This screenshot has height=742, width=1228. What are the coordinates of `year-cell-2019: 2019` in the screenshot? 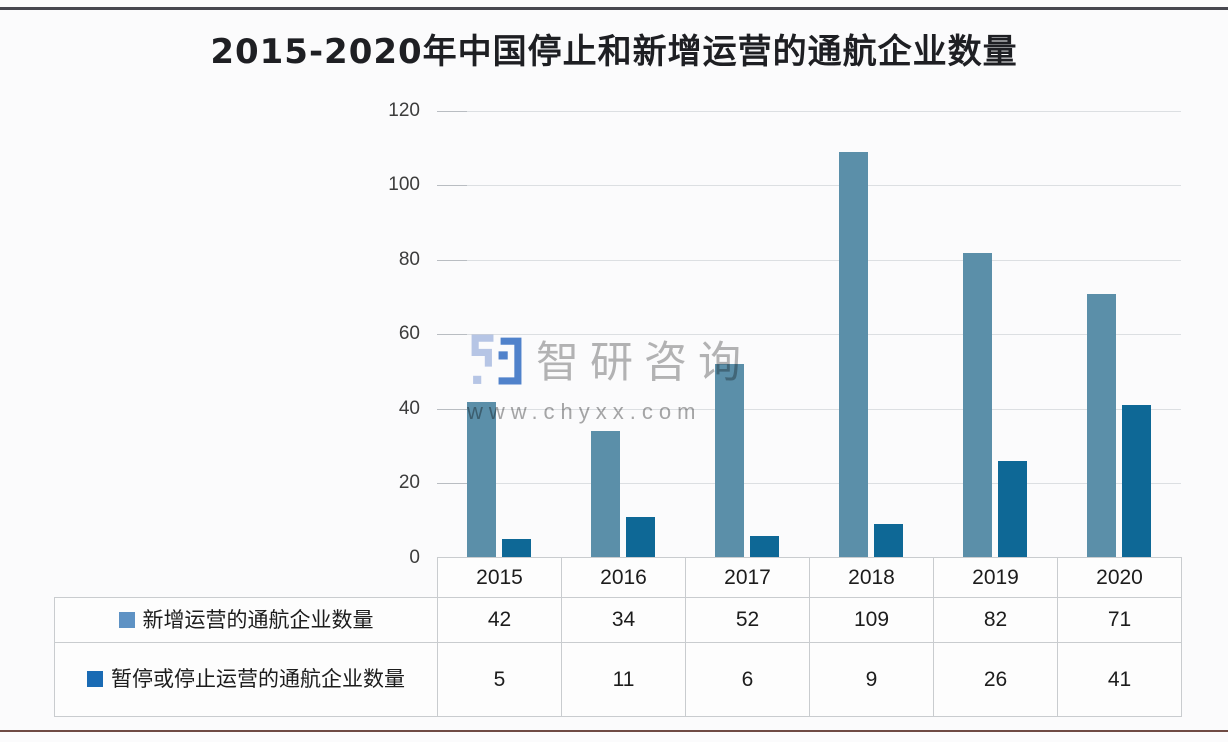 It's located at (995, 577).